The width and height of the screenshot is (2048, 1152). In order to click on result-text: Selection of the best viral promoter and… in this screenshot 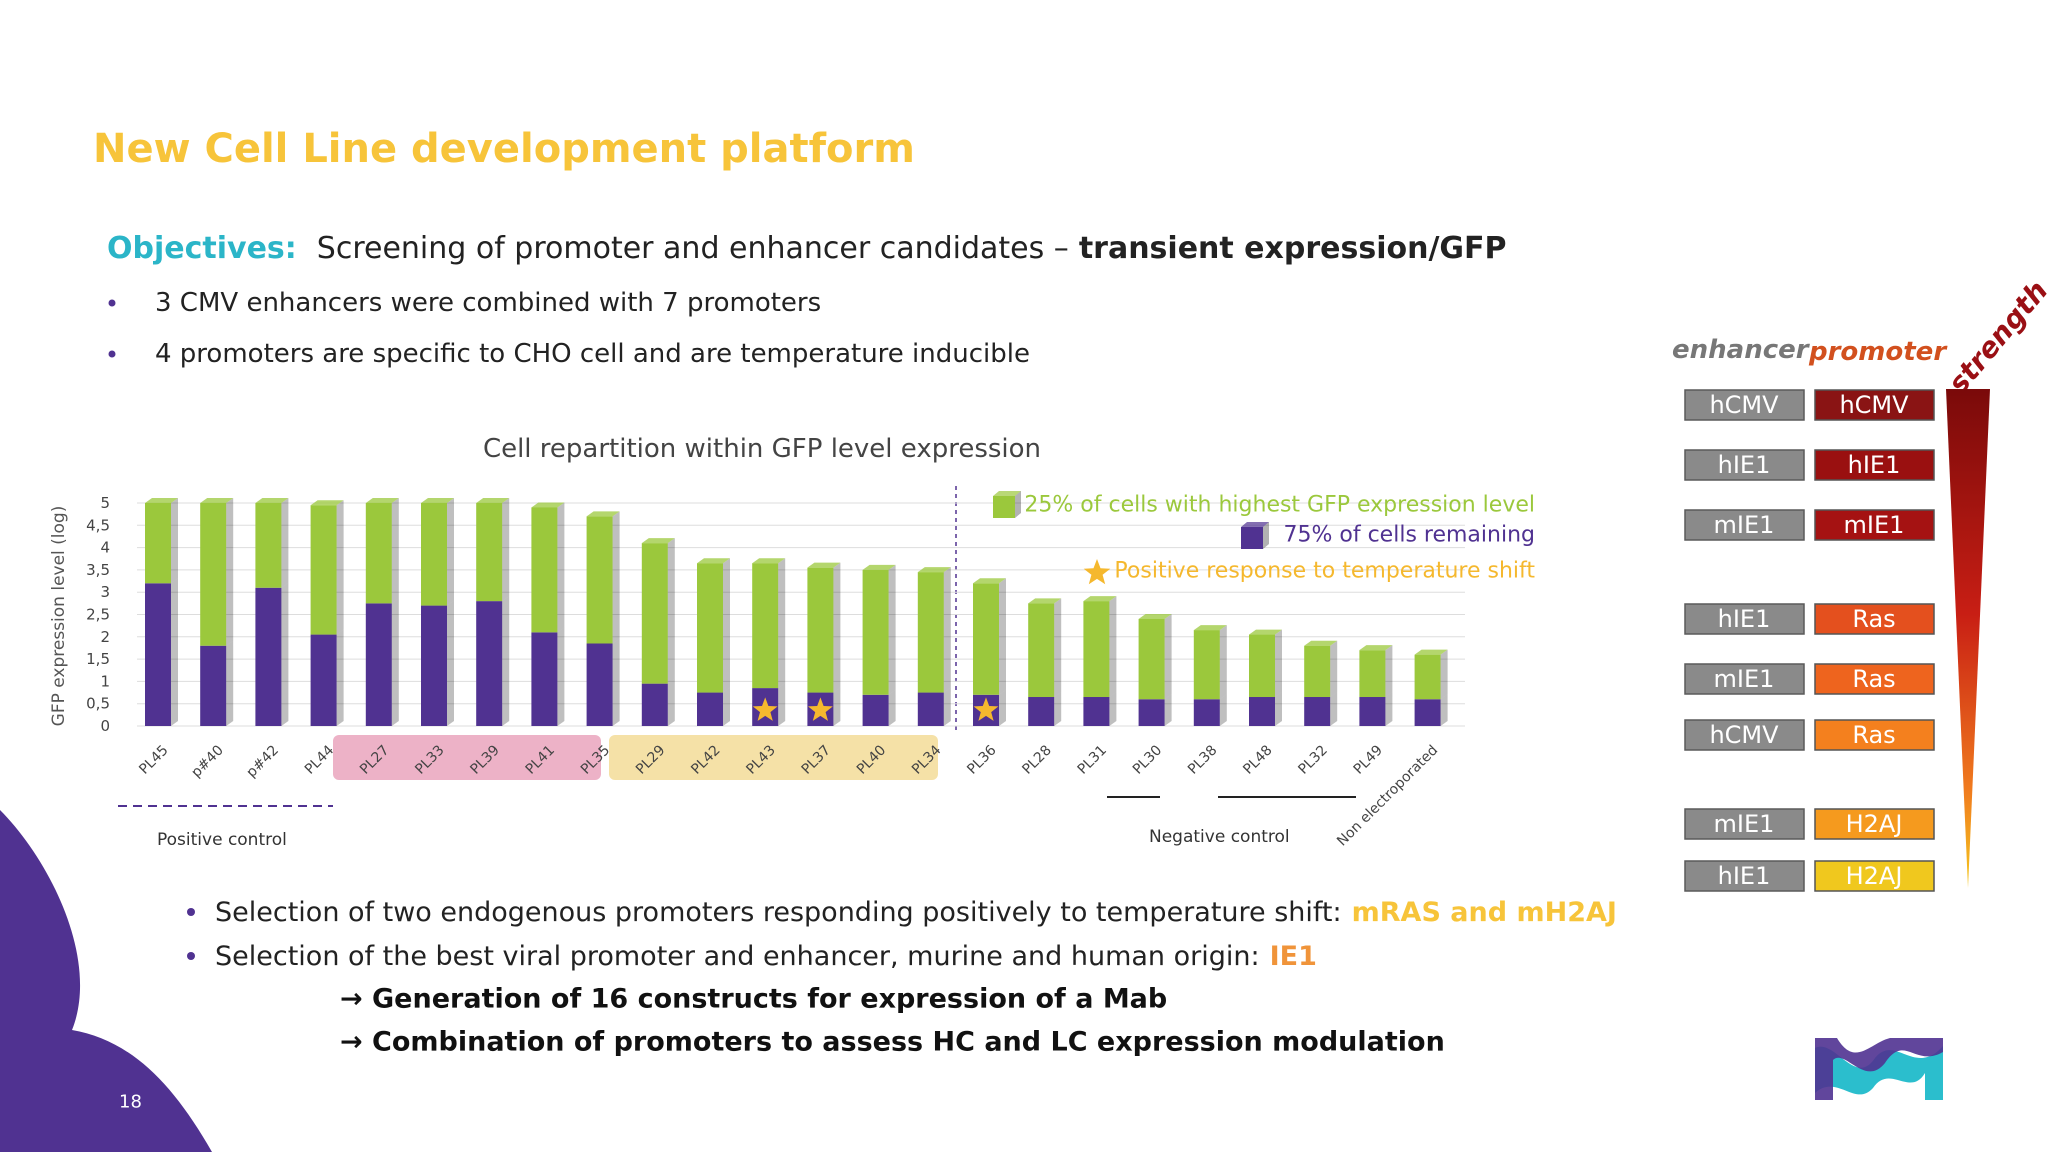, I will do `click(737, 956)`.